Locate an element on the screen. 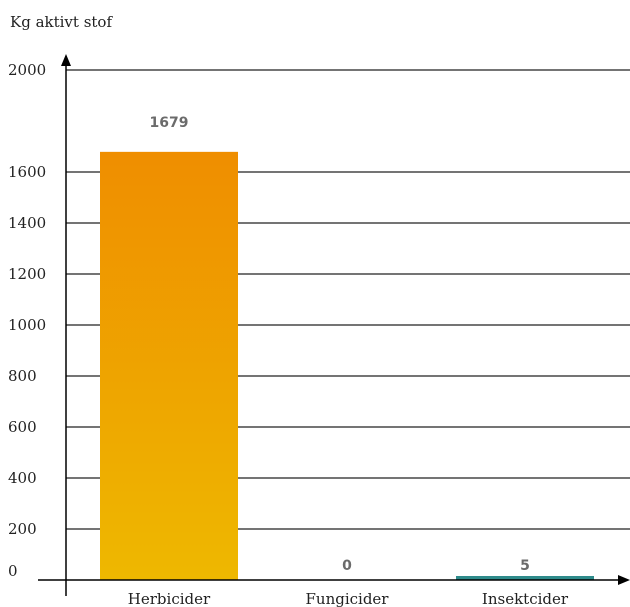 The height and width of the screenshot is (607, 630). y-axis-label: Kg aktivt stof is located at coordinates (61, 22).